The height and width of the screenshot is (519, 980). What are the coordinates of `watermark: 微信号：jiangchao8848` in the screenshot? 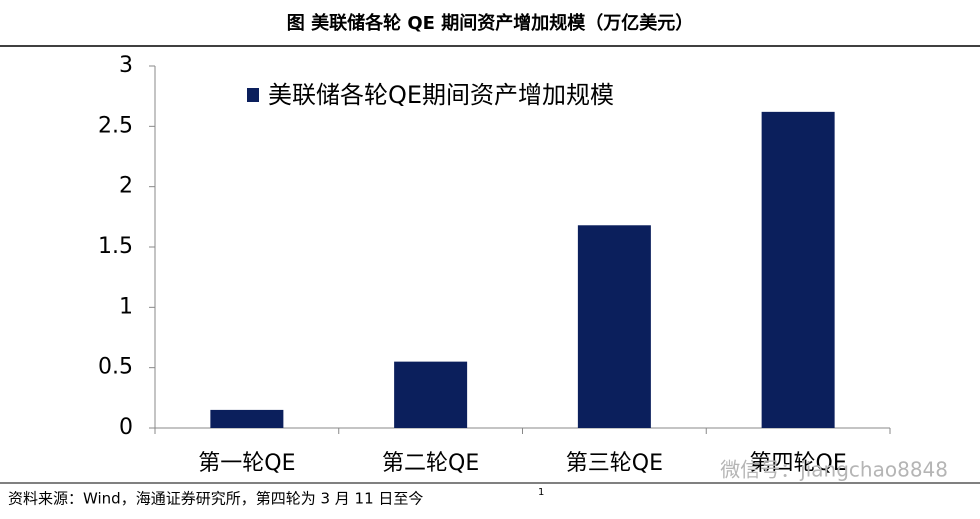 It's located at (834, 470).